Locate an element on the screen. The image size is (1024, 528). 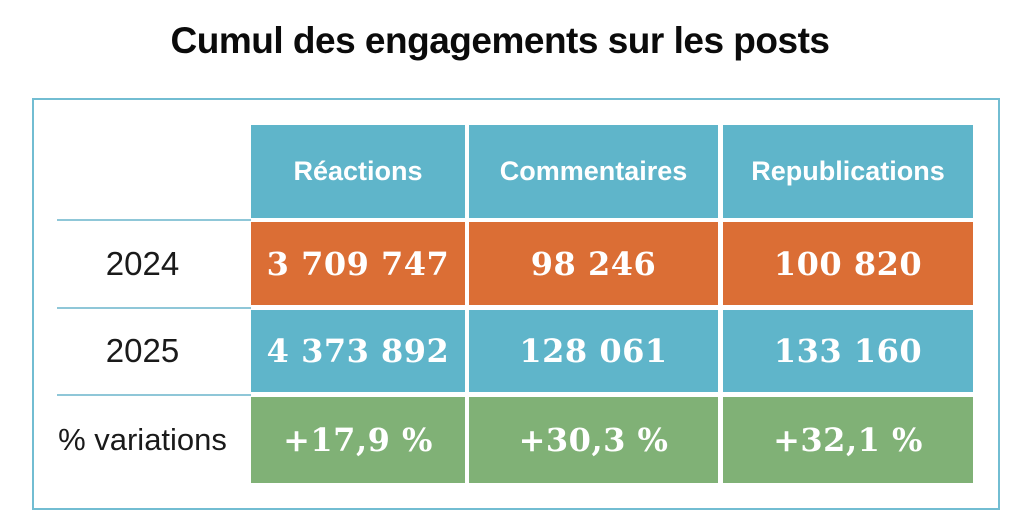
cell-2024-reactions: 3 709 747 is located at coordinates (358, 263).